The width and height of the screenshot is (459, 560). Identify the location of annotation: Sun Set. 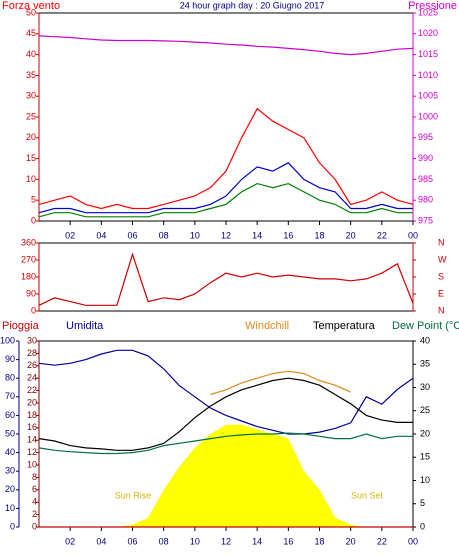
(367, 495).